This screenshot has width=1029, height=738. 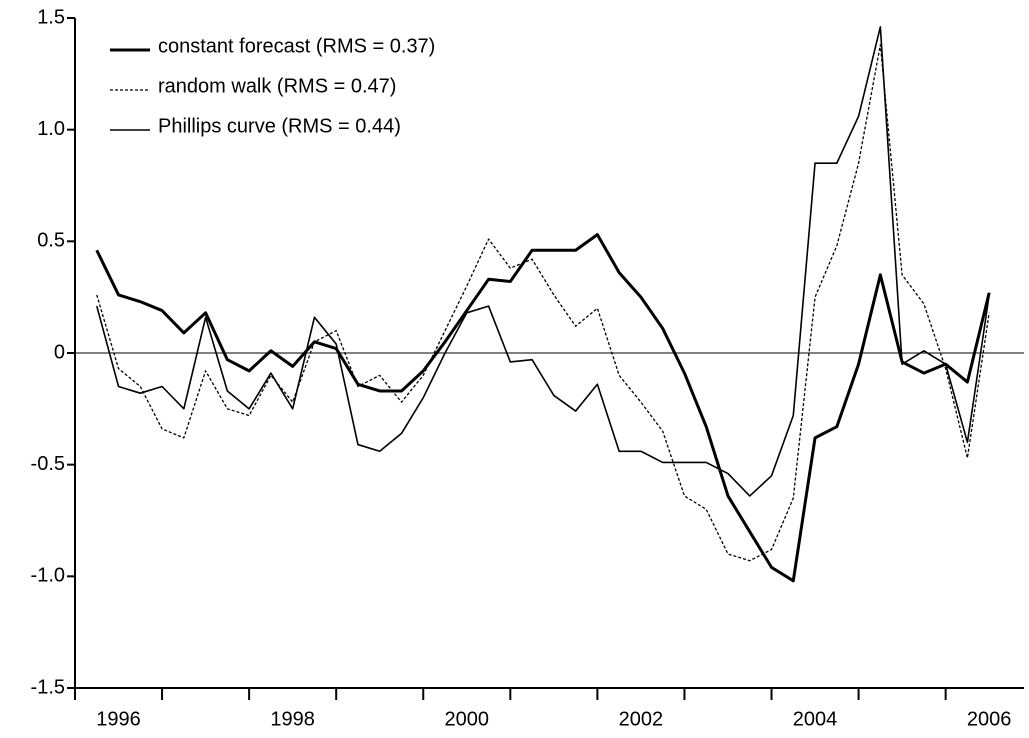 What do you see at coordinates (989, 719) in the screenshot?
I see `x-tick-label: 2006` at bounding box center [989, 719].